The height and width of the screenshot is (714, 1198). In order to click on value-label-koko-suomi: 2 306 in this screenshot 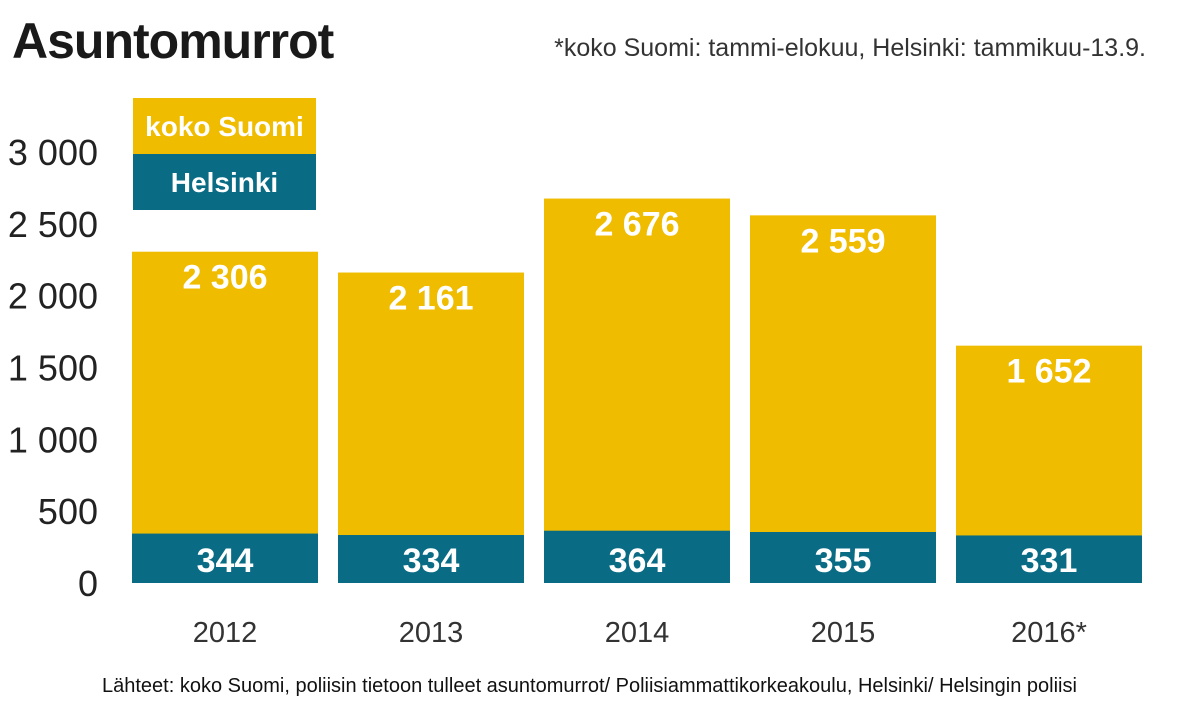, I will do `click(224, 278)`.